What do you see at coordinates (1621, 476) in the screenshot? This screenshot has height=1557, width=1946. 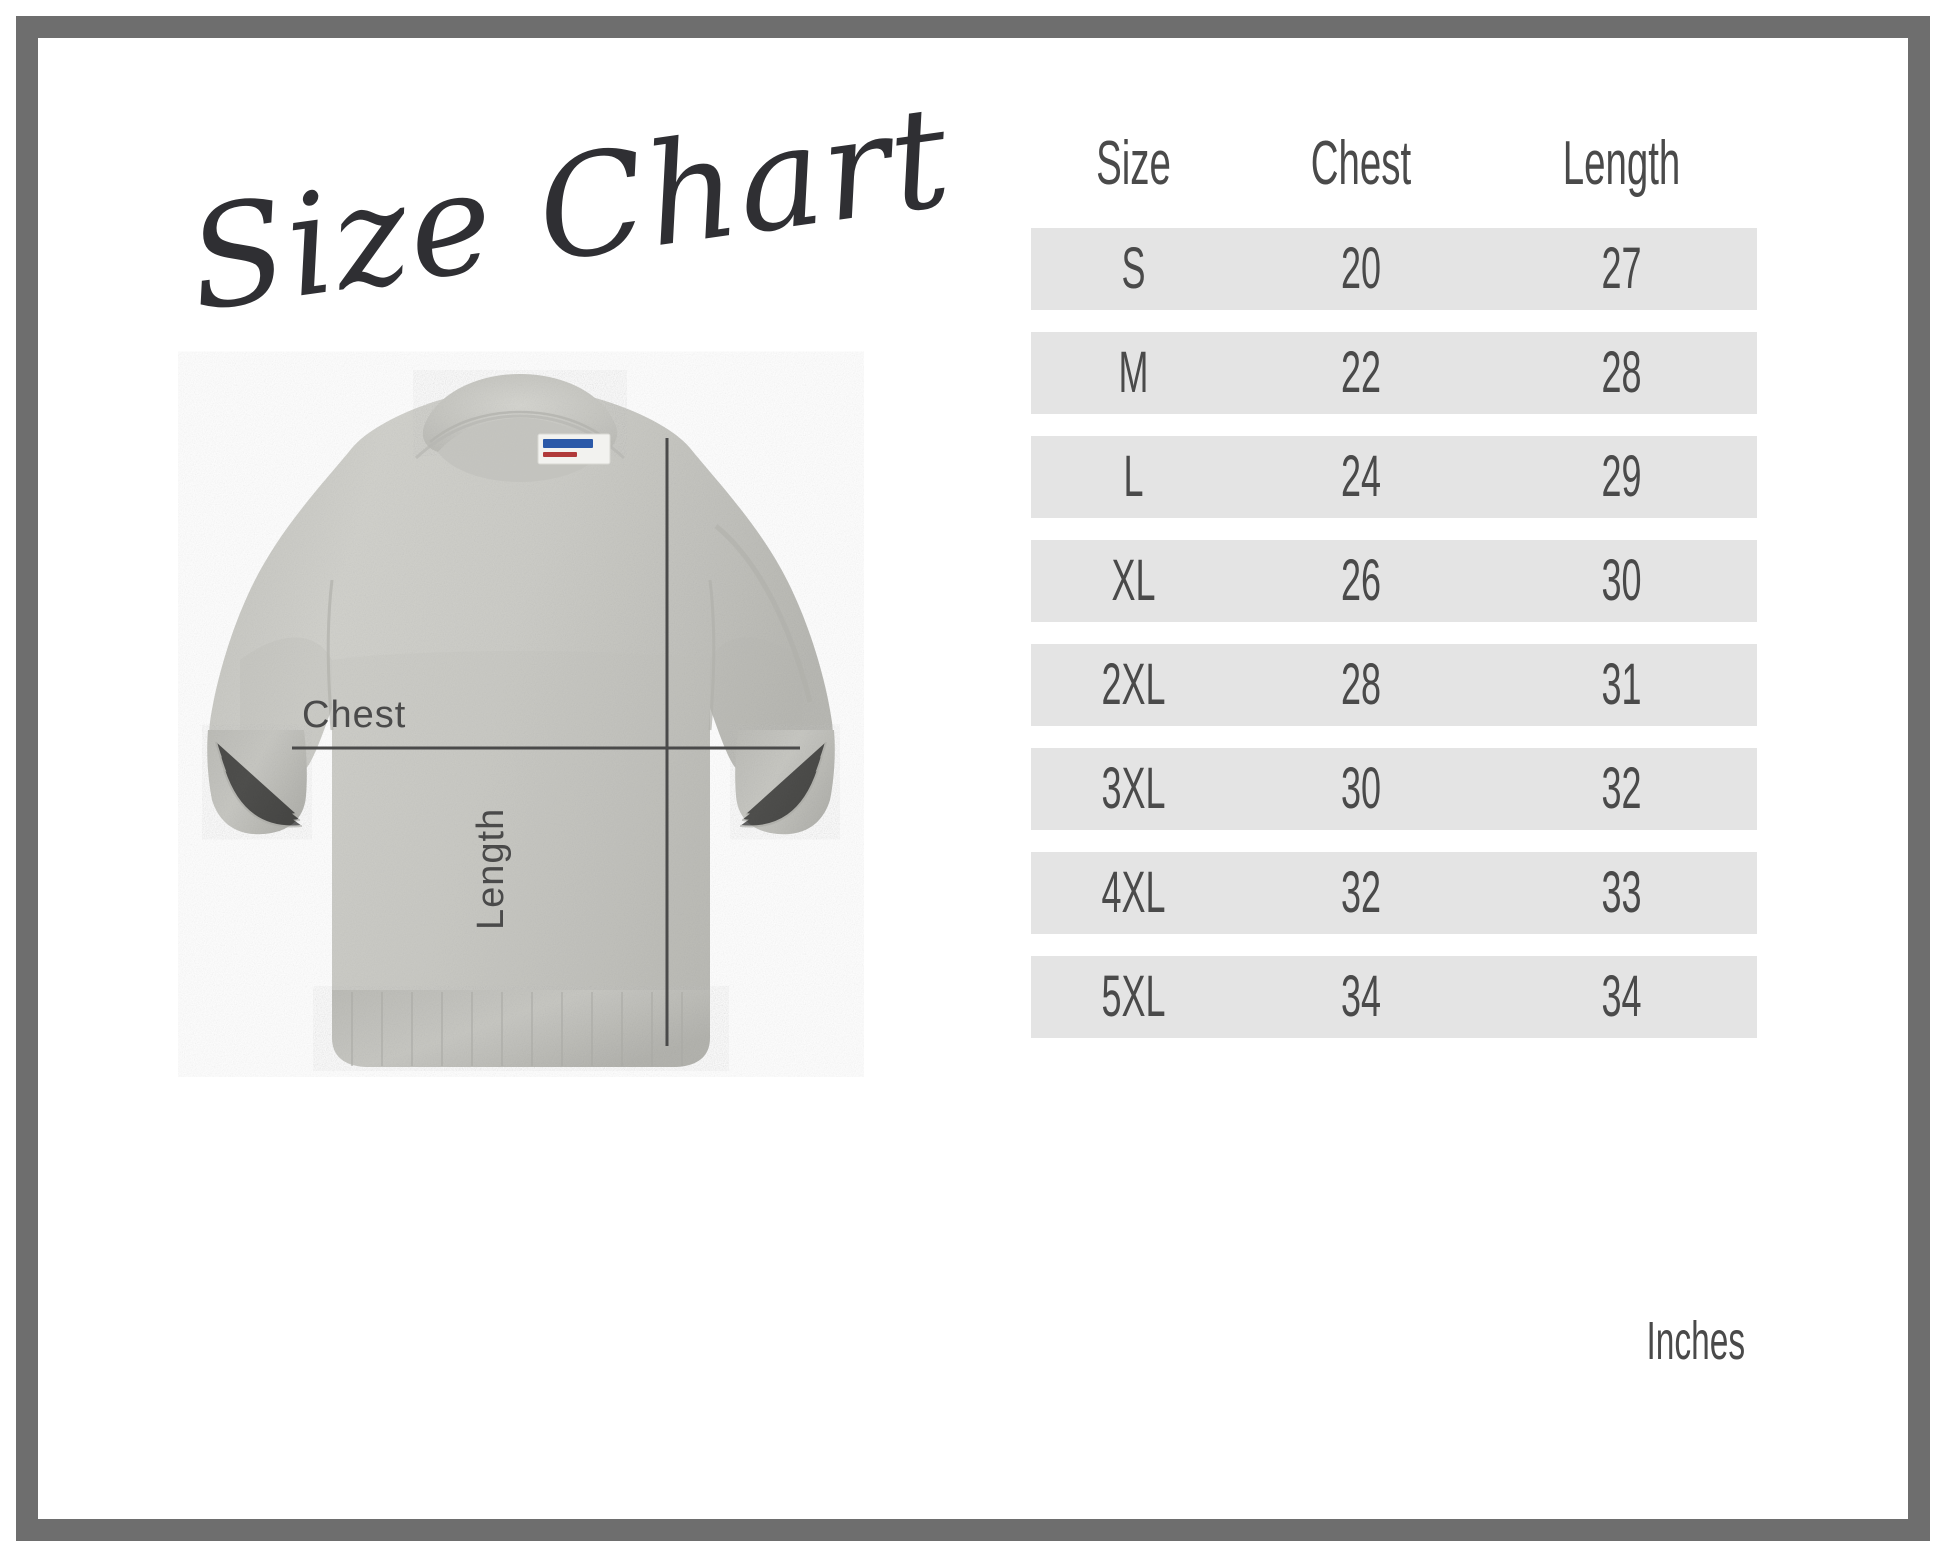 I see `cell-length: 29` at bounding box center [1621, 476].